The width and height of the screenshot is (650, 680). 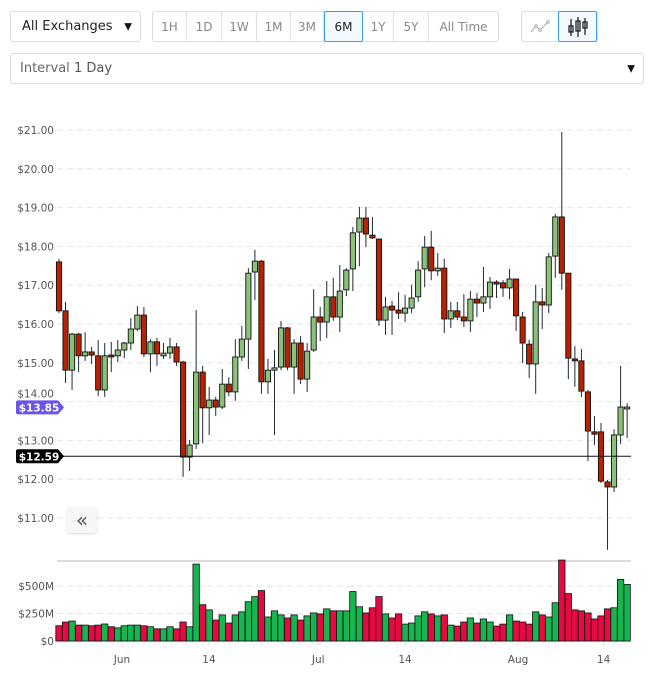 I want to click on line-chart-icon, so click(x=540, y=25).